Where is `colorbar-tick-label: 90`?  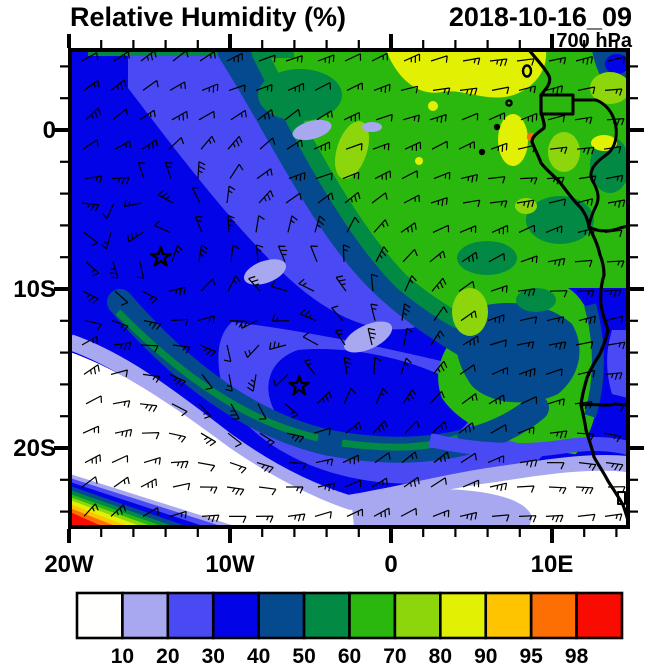 colorbar-tick-label: 90 is located at coordinates (485, 656).